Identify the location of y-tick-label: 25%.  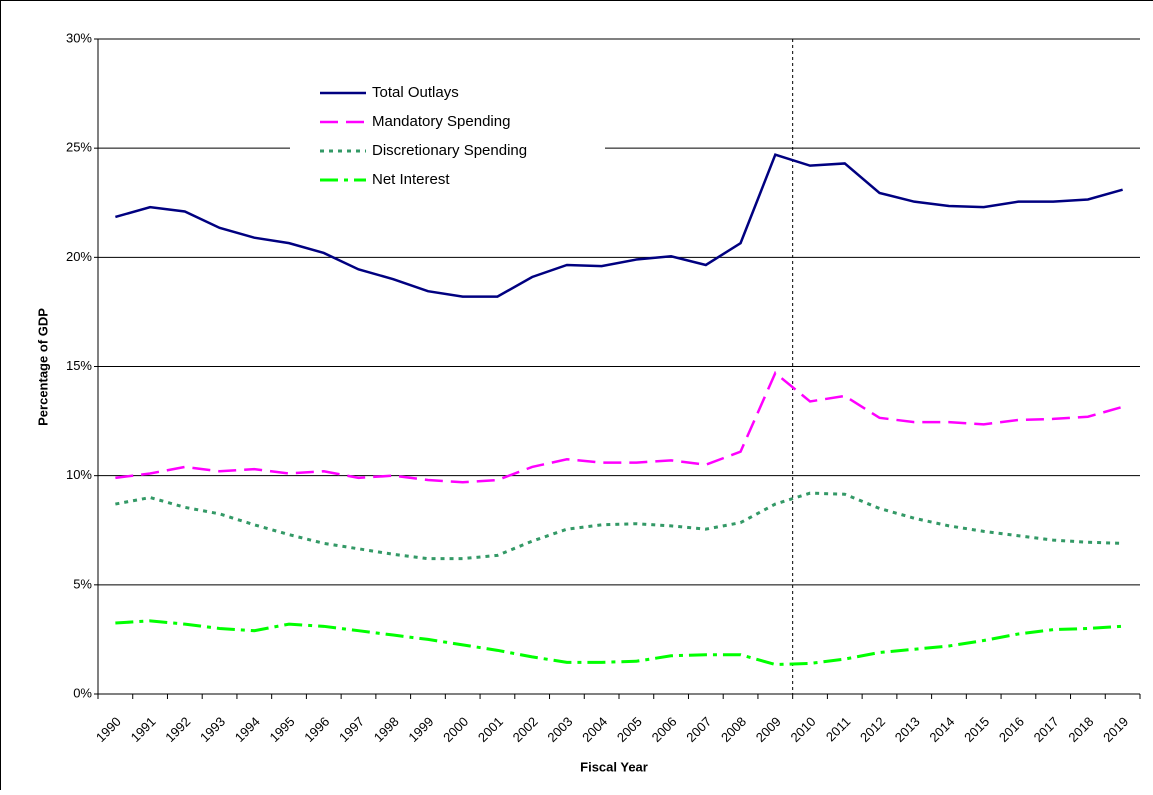
(79, 147).